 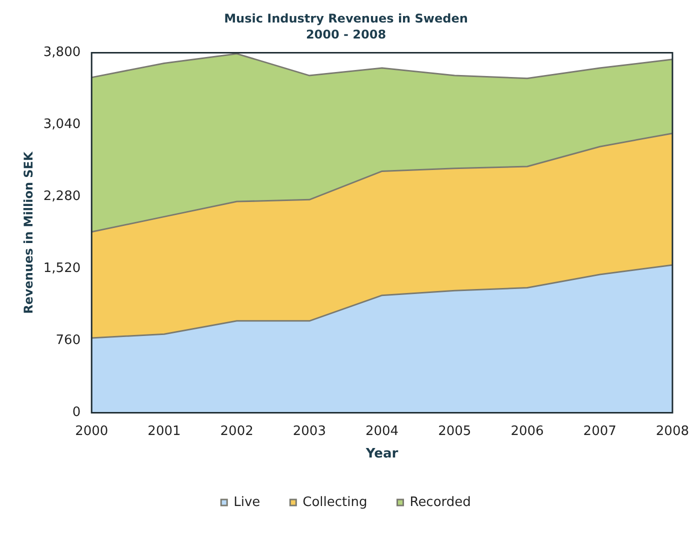 What do you see at coordinates (62, 196) in the screenshot?
I see `y-tick-label: 2,280` at bounding box center [62, 196].